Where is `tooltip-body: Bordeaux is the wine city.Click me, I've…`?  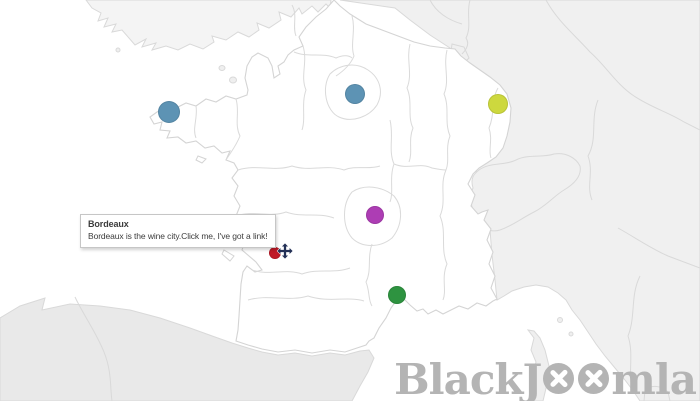
tooltip-body: Bordeaux is the wine city.Click me, I've… is located at coordinates (178, 236).